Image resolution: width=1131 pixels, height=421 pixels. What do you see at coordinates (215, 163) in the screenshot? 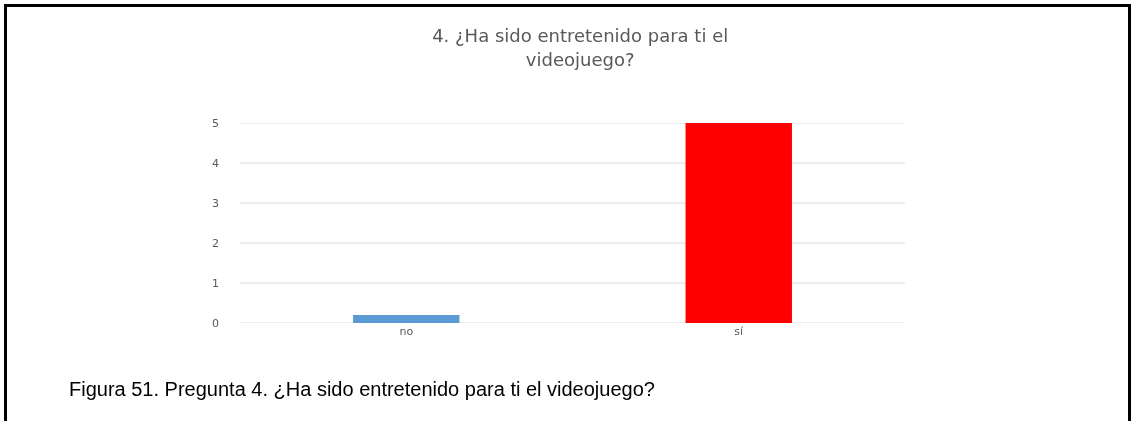
I see `y-tick-label: 4` at bounding box center [215, 163].